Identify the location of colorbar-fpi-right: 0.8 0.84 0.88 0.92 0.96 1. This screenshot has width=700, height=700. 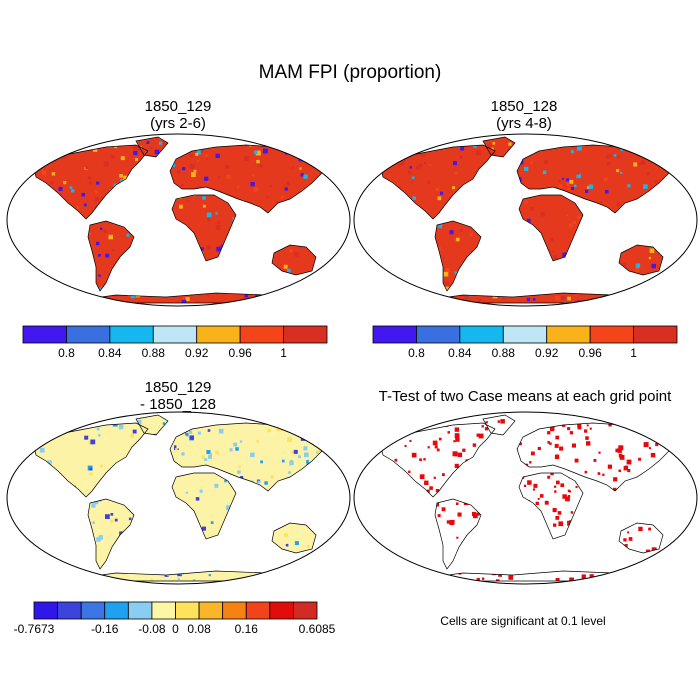
(525, 342).